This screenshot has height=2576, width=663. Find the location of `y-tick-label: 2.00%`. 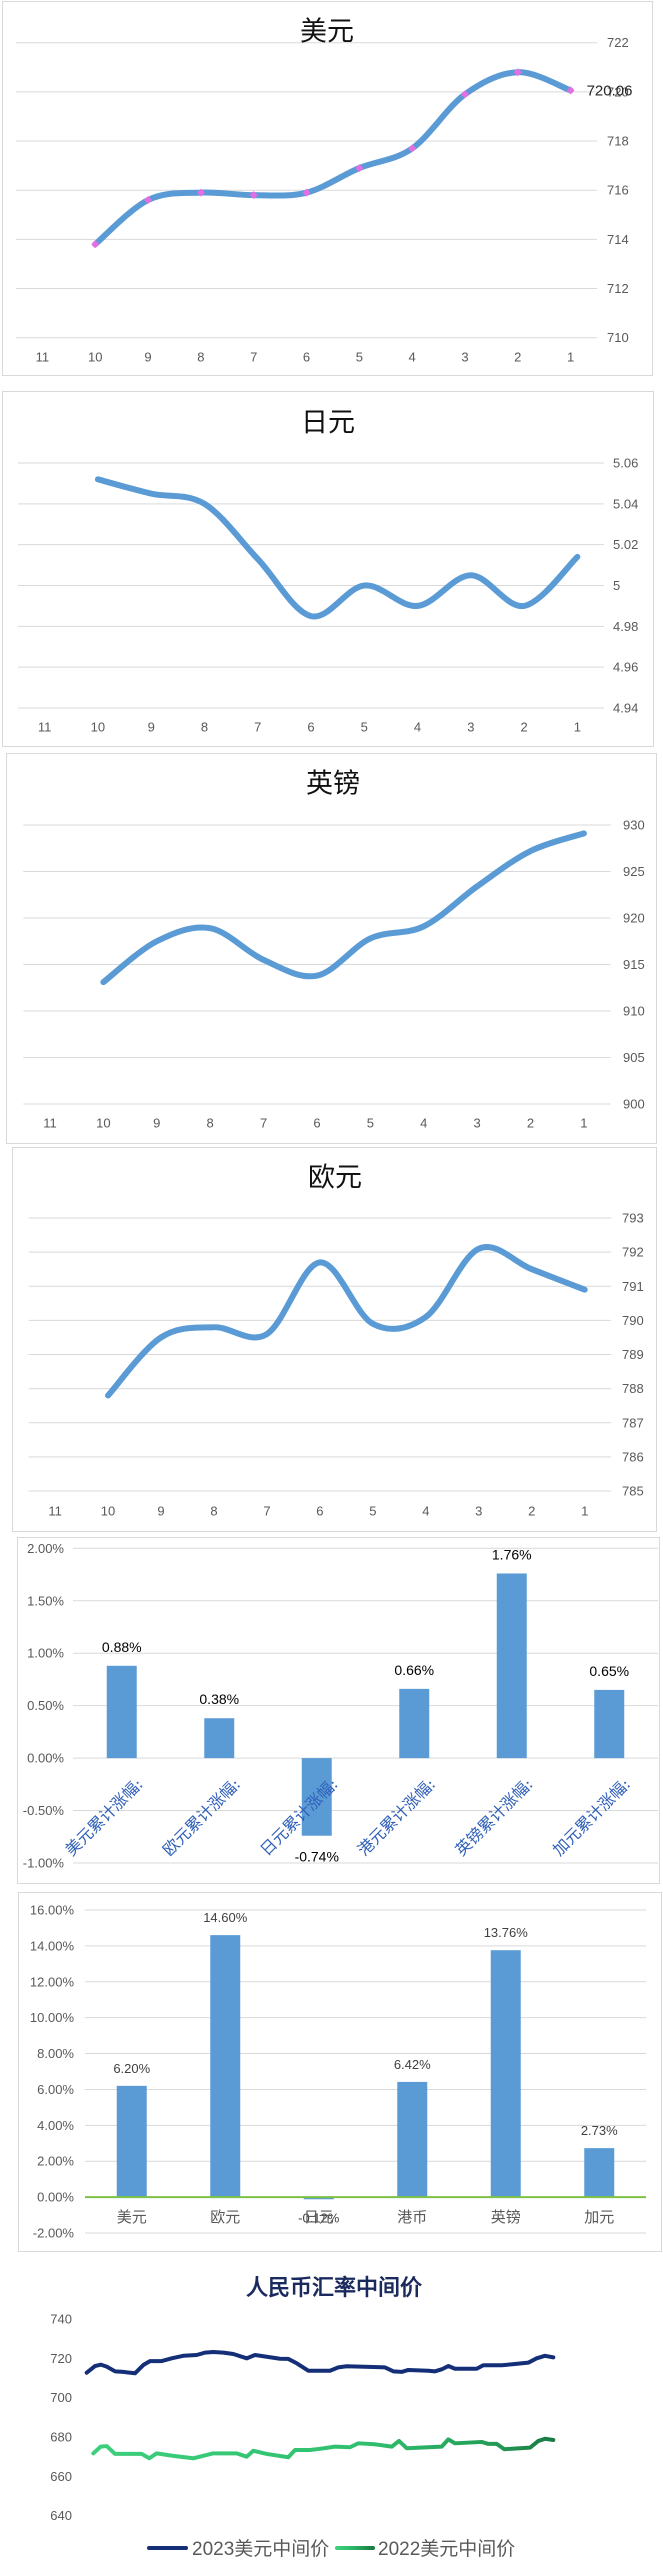

y-tick-label: 2.00% is located at coordinates (55, 2161).